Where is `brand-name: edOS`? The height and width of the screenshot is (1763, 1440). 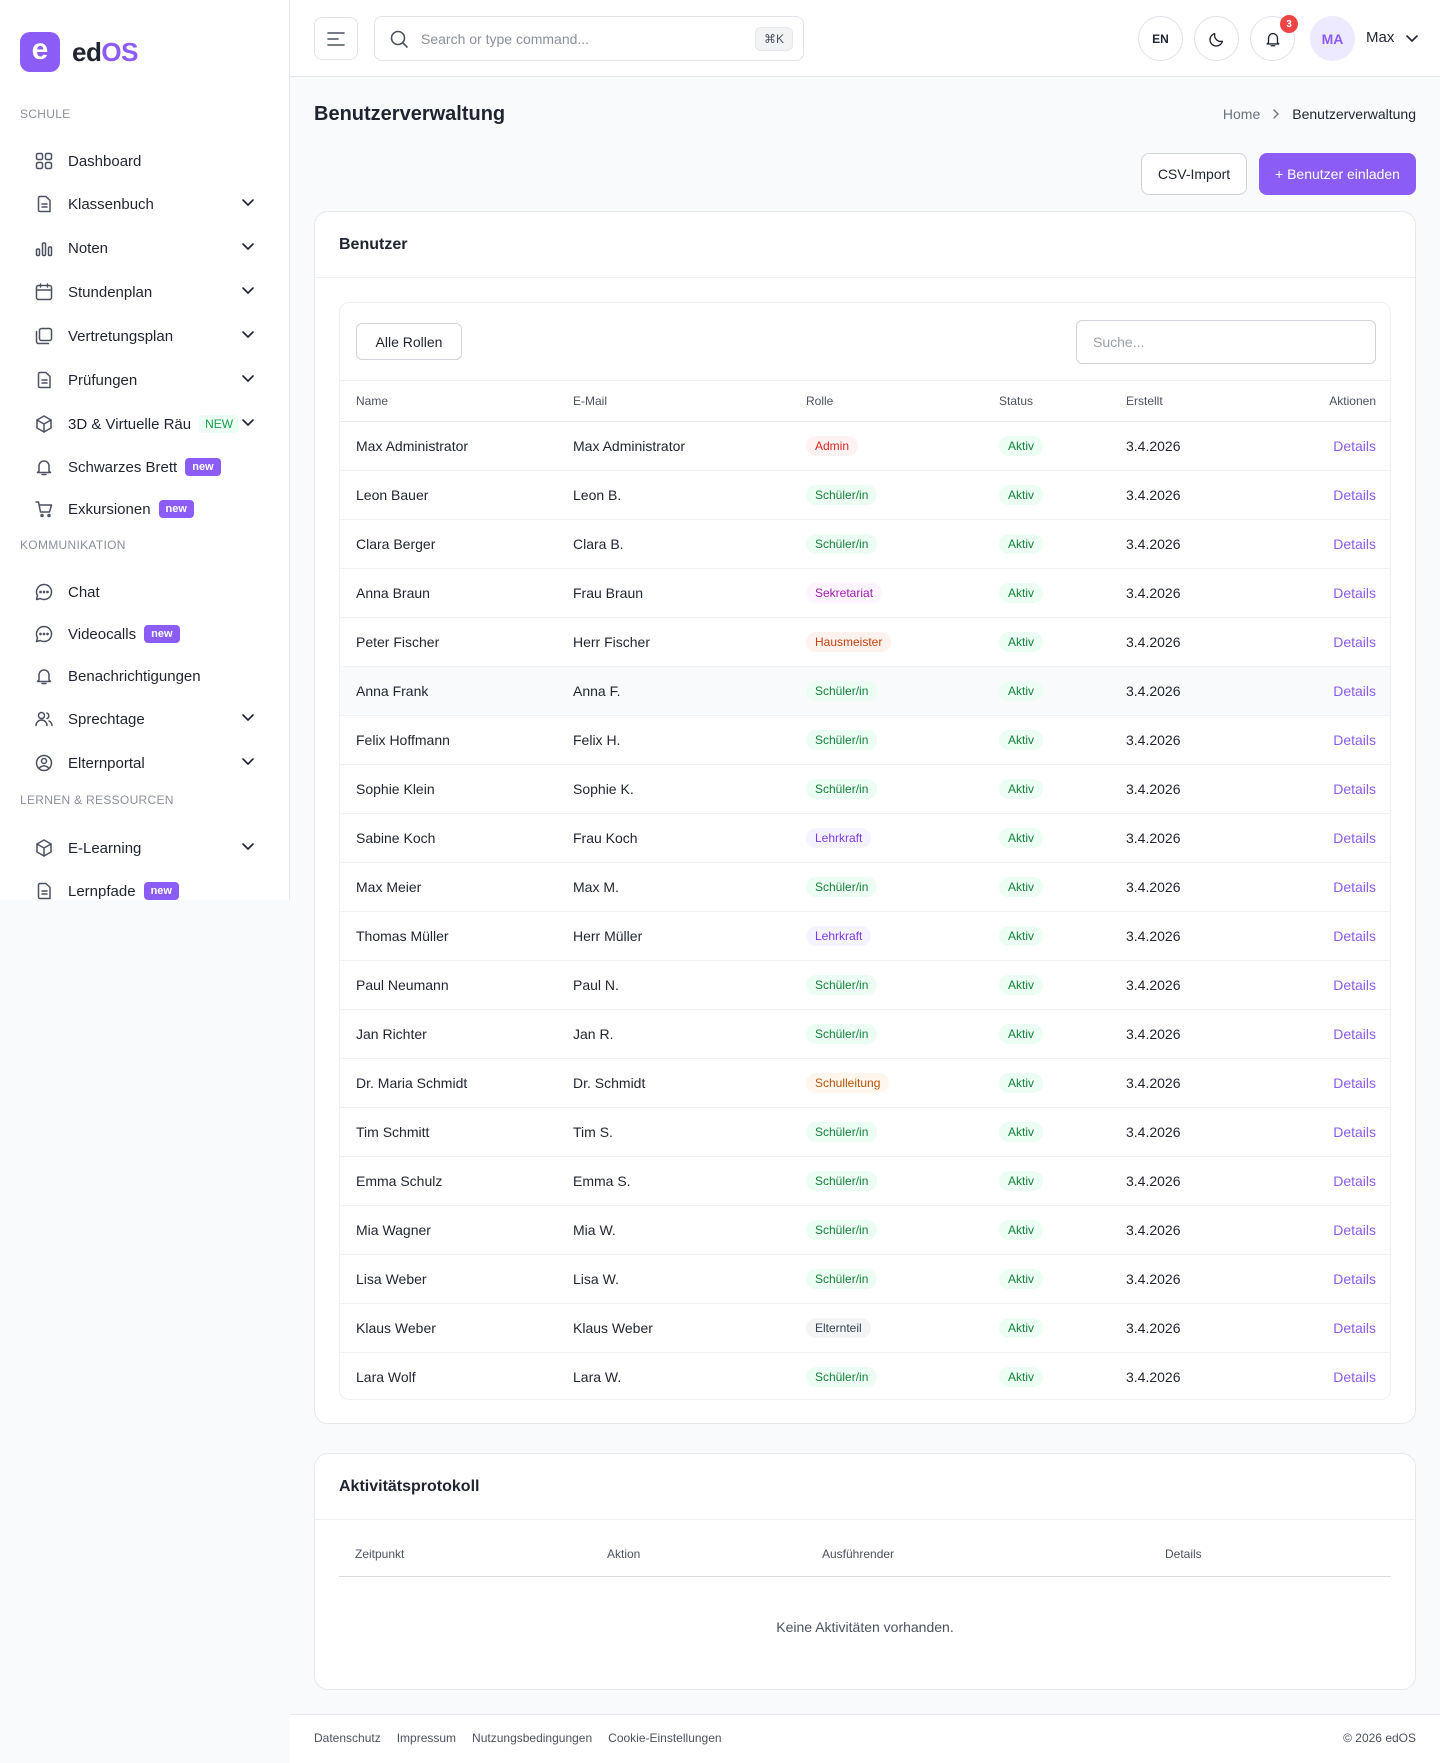
brand-name: edOS is located at coordinates (105, 51).